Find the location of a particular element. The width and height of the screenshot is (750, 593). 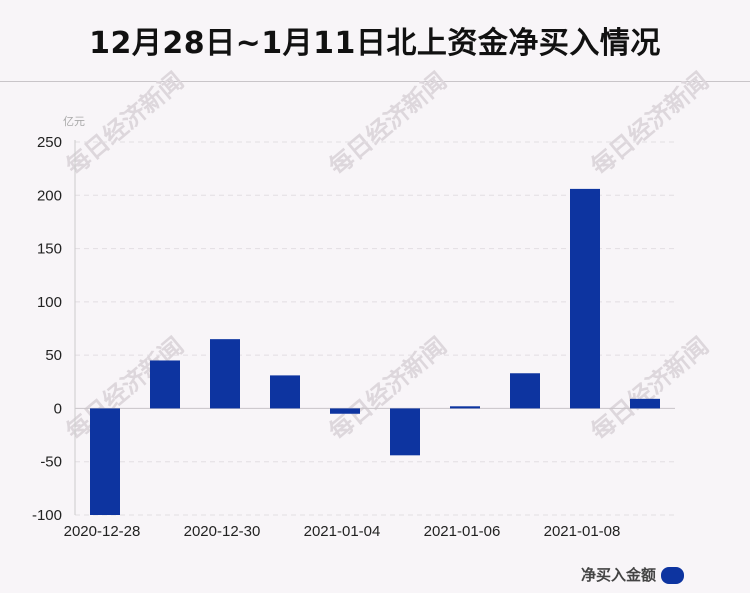

legend: 净买入金额 is located at coordinates (632, 575).